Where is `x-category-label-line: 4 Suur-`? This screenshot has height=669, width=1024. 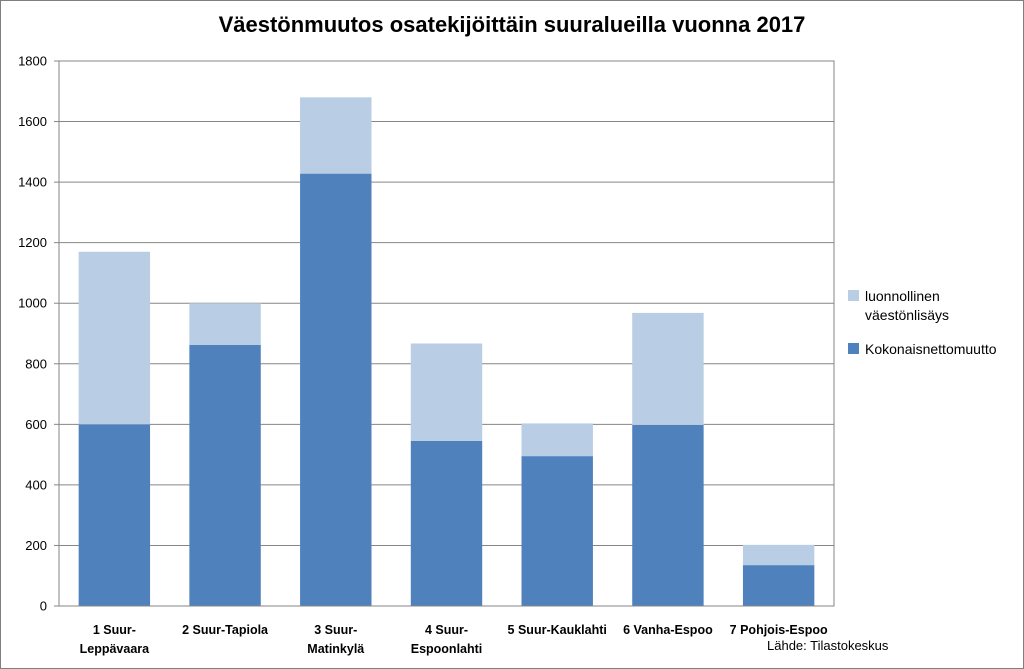 x-category-label-line: 4 Suur- is located at coordinates (446, 630).